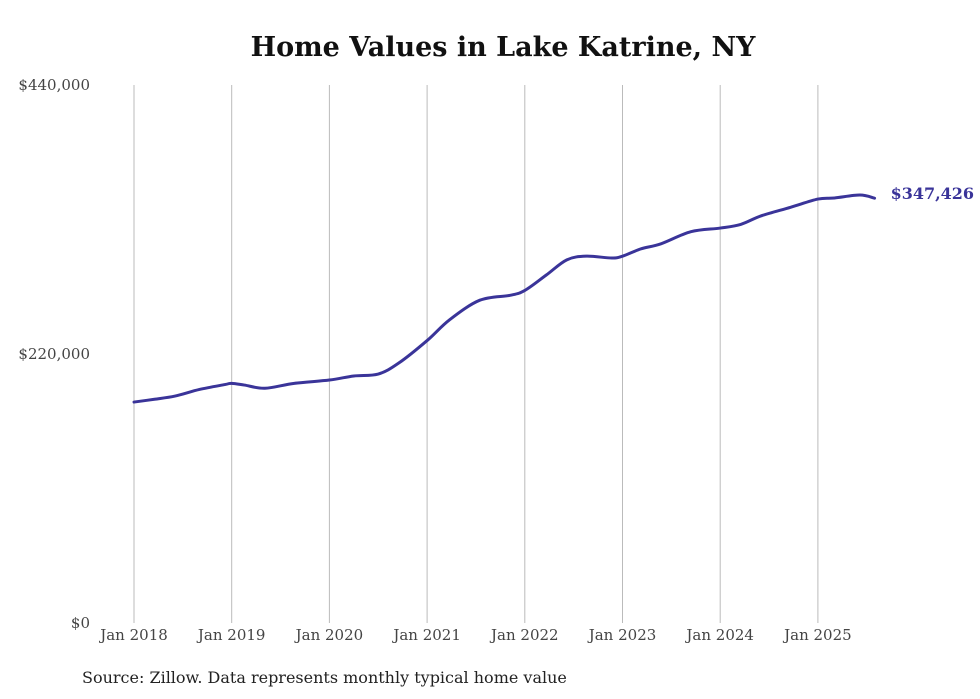  Describe the element at coordinates (133, 635) in the screenshot. I see `x-tick-label: Jan 2018` at that location.